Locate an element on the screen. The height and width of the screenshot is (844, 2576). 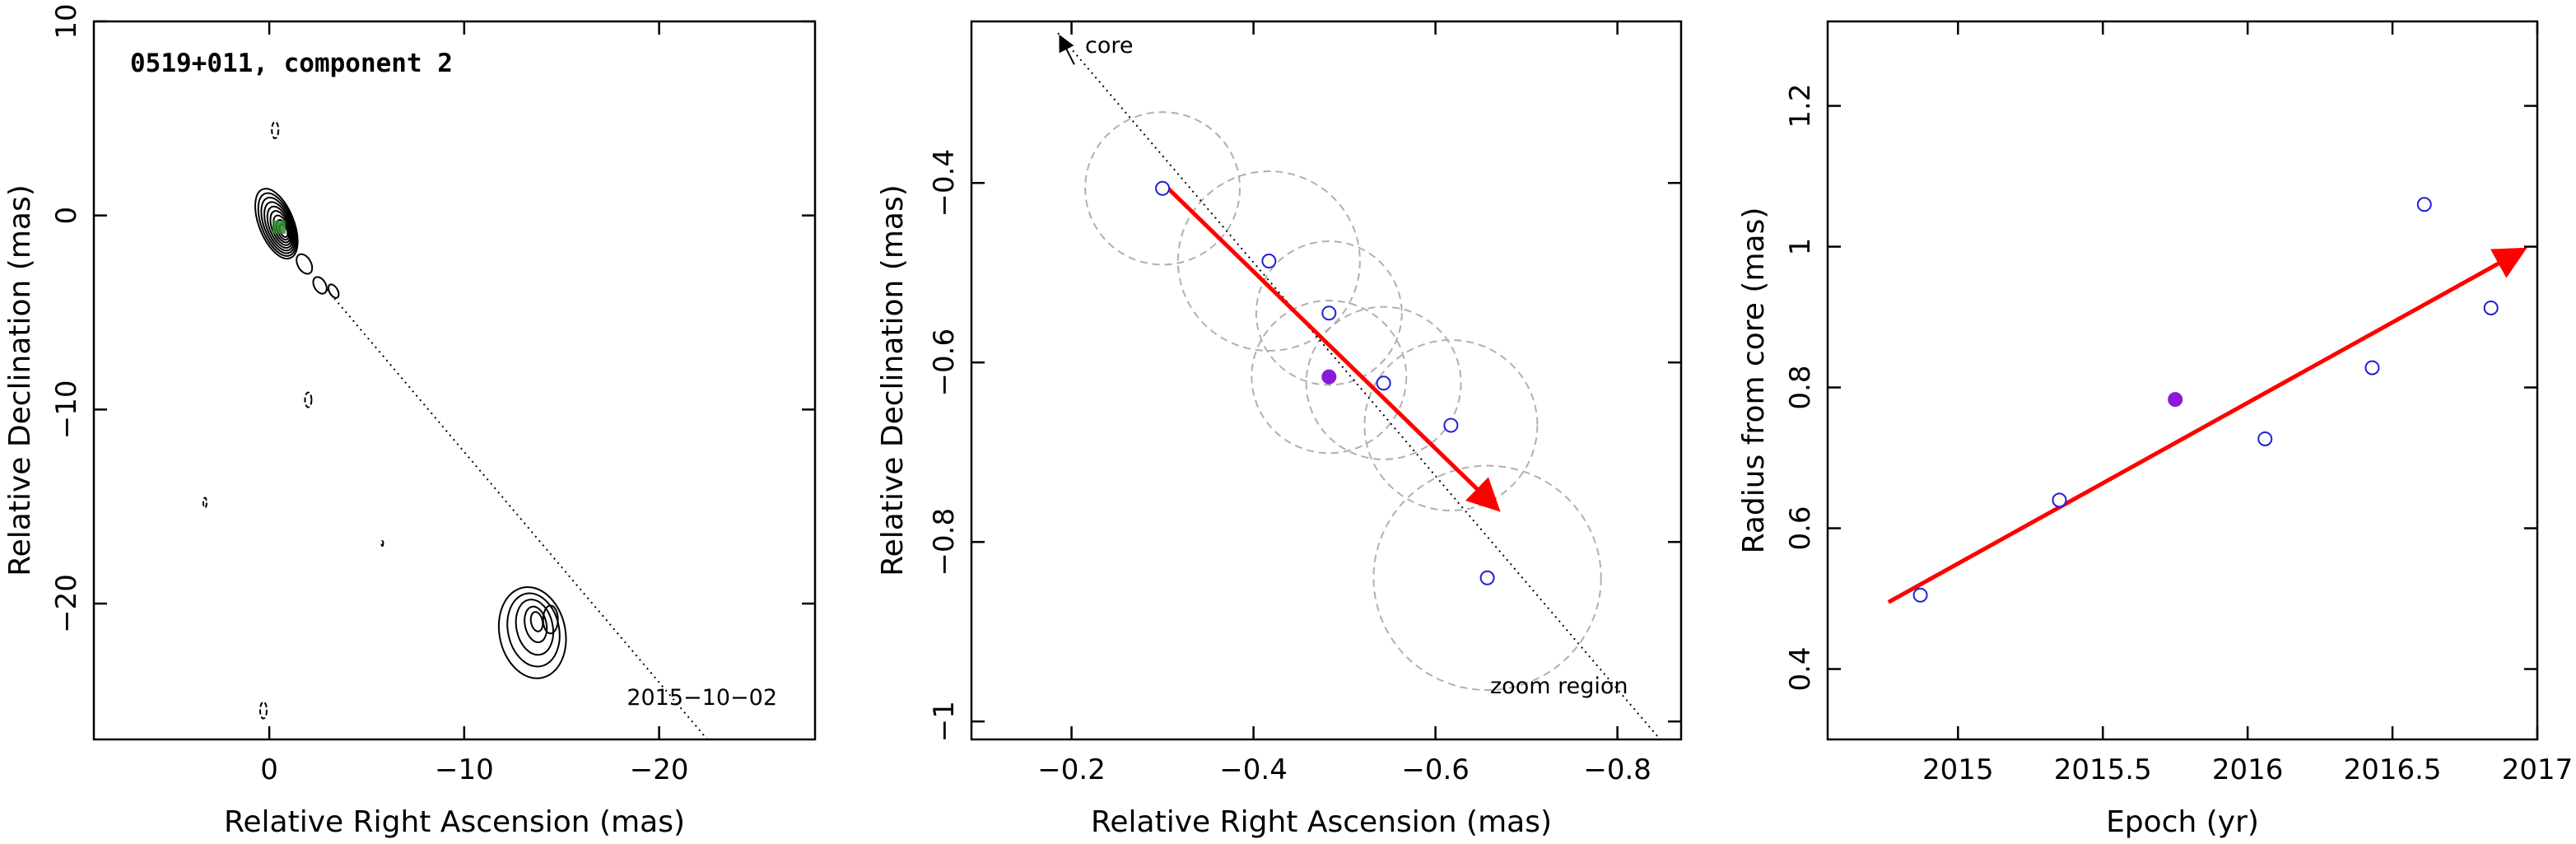
panel1-xlabel: Relative Right Ascension (mas) is located at coordinates (454, 822).